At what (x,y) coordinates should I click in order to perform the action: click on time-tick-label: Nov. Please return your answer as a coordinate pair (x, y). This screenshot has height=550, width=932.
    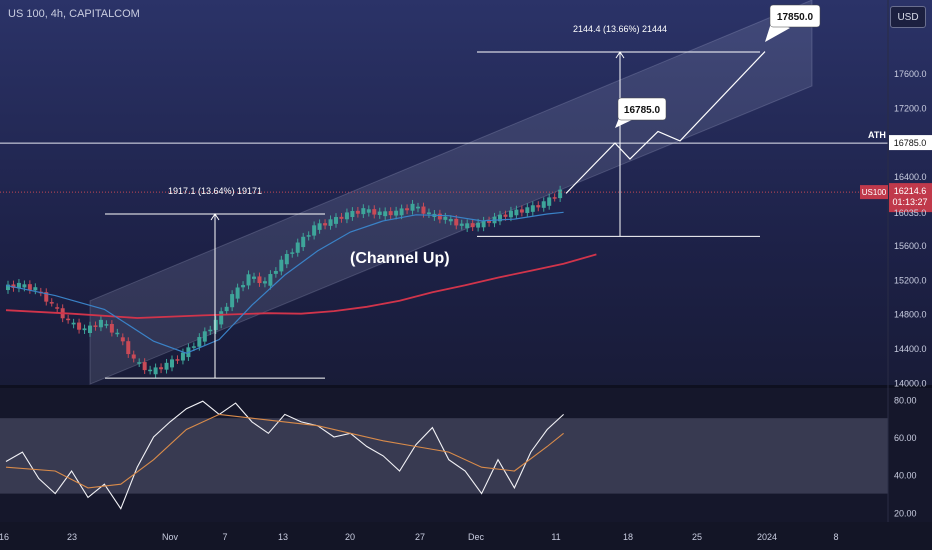
    Looking at the image, I should click on (170, 537).